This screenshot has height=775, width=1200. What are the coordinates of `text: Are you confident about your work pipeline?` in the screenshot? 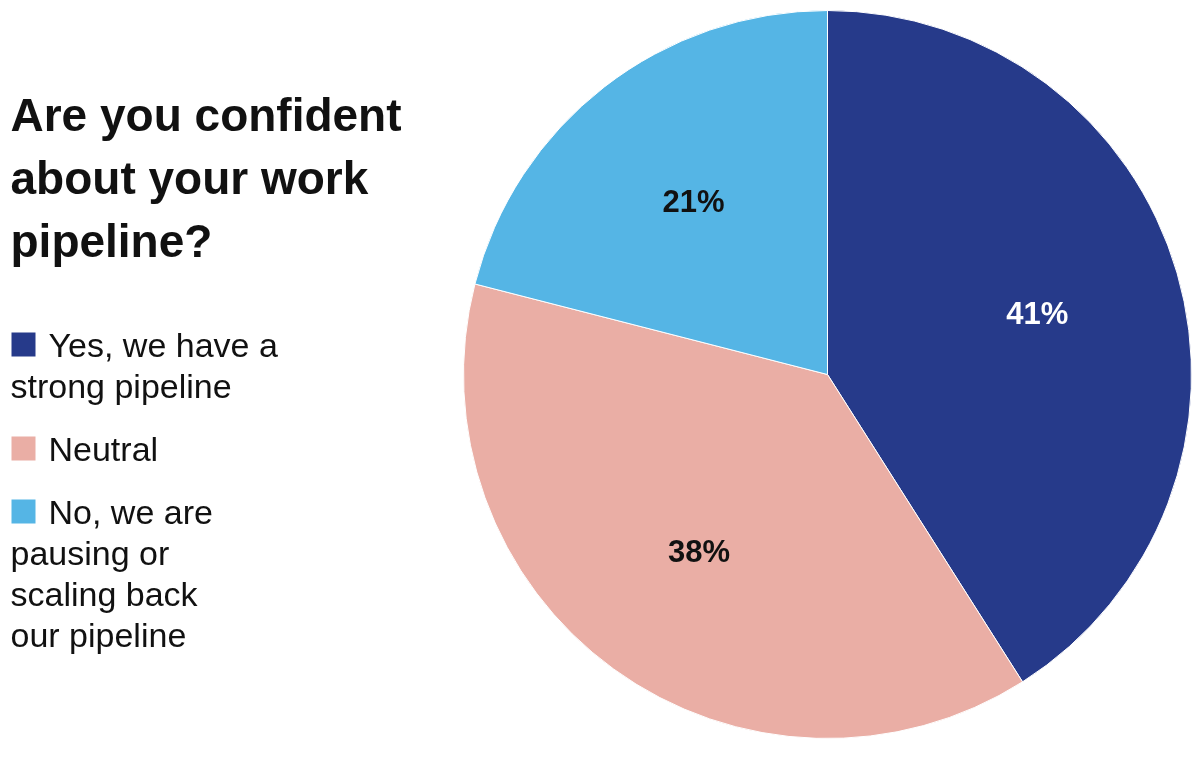 It's located at (206, 177).